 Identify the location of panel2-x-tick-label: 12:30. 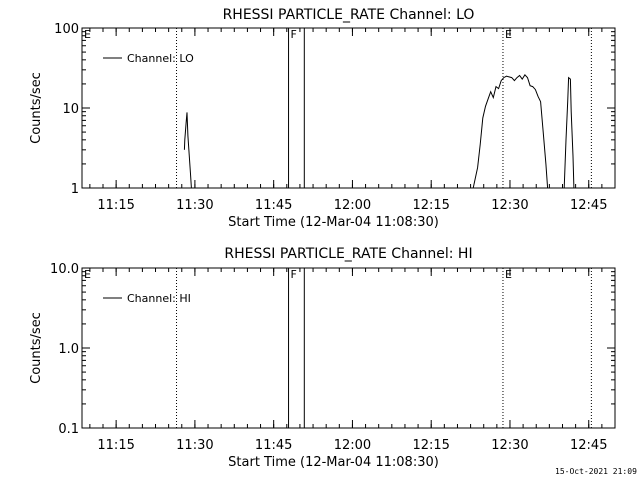
(509, 445).